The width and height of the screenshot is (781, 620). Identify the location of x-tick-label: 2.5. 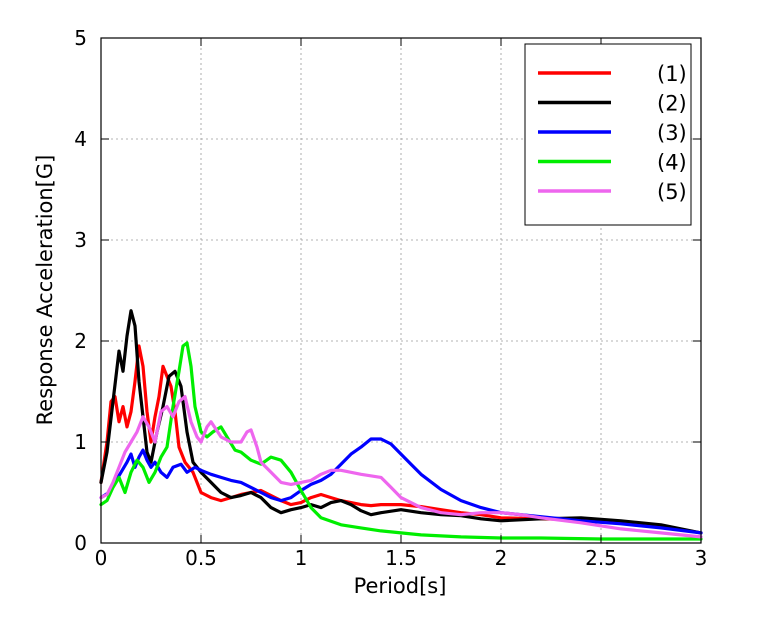
(601, 558).